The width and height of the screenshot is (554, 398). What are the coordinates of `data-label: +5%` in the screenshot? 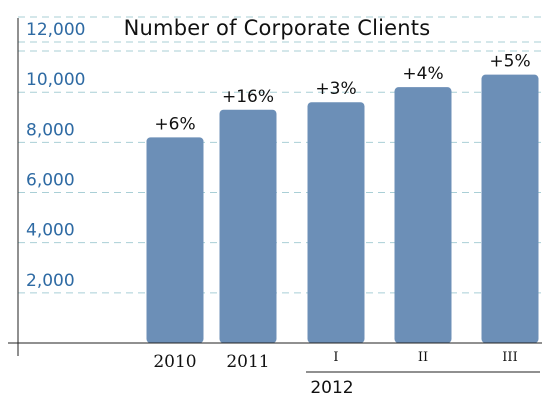 It's located at (509, 62).